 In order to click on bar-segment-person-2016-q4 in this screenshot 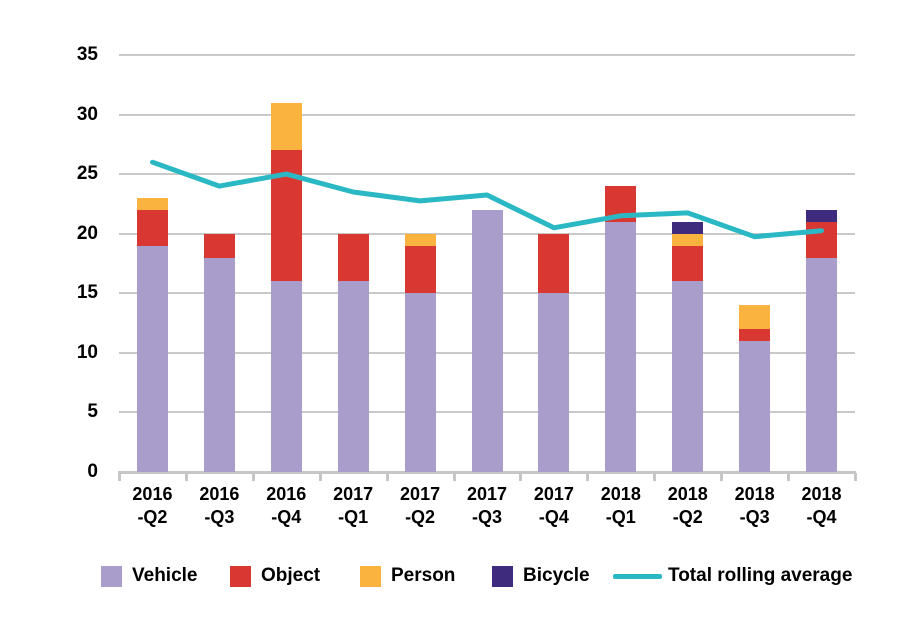, I will do `click(286, 126)`.